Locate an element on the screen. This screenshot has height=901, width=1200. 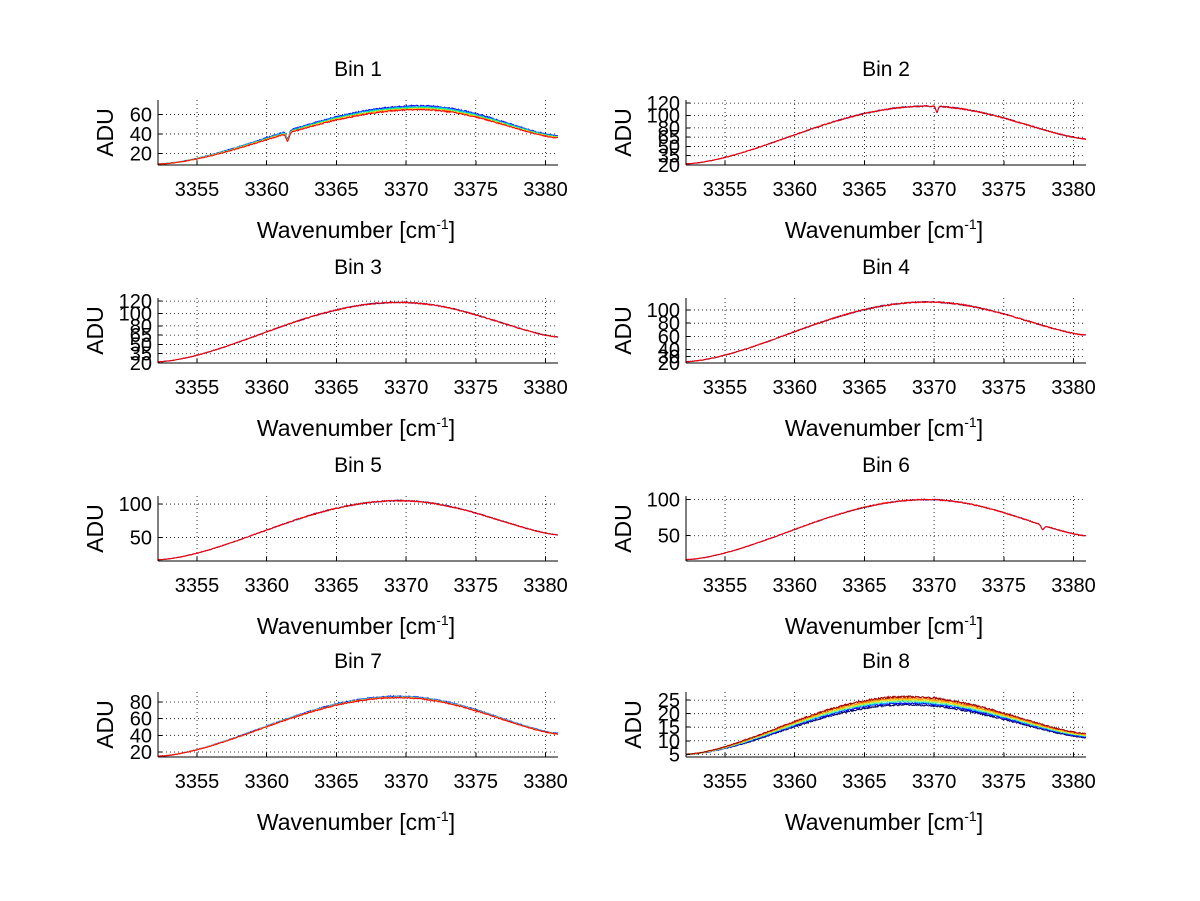
panel-title: Bin 7 is located at coordinates (358, 661).